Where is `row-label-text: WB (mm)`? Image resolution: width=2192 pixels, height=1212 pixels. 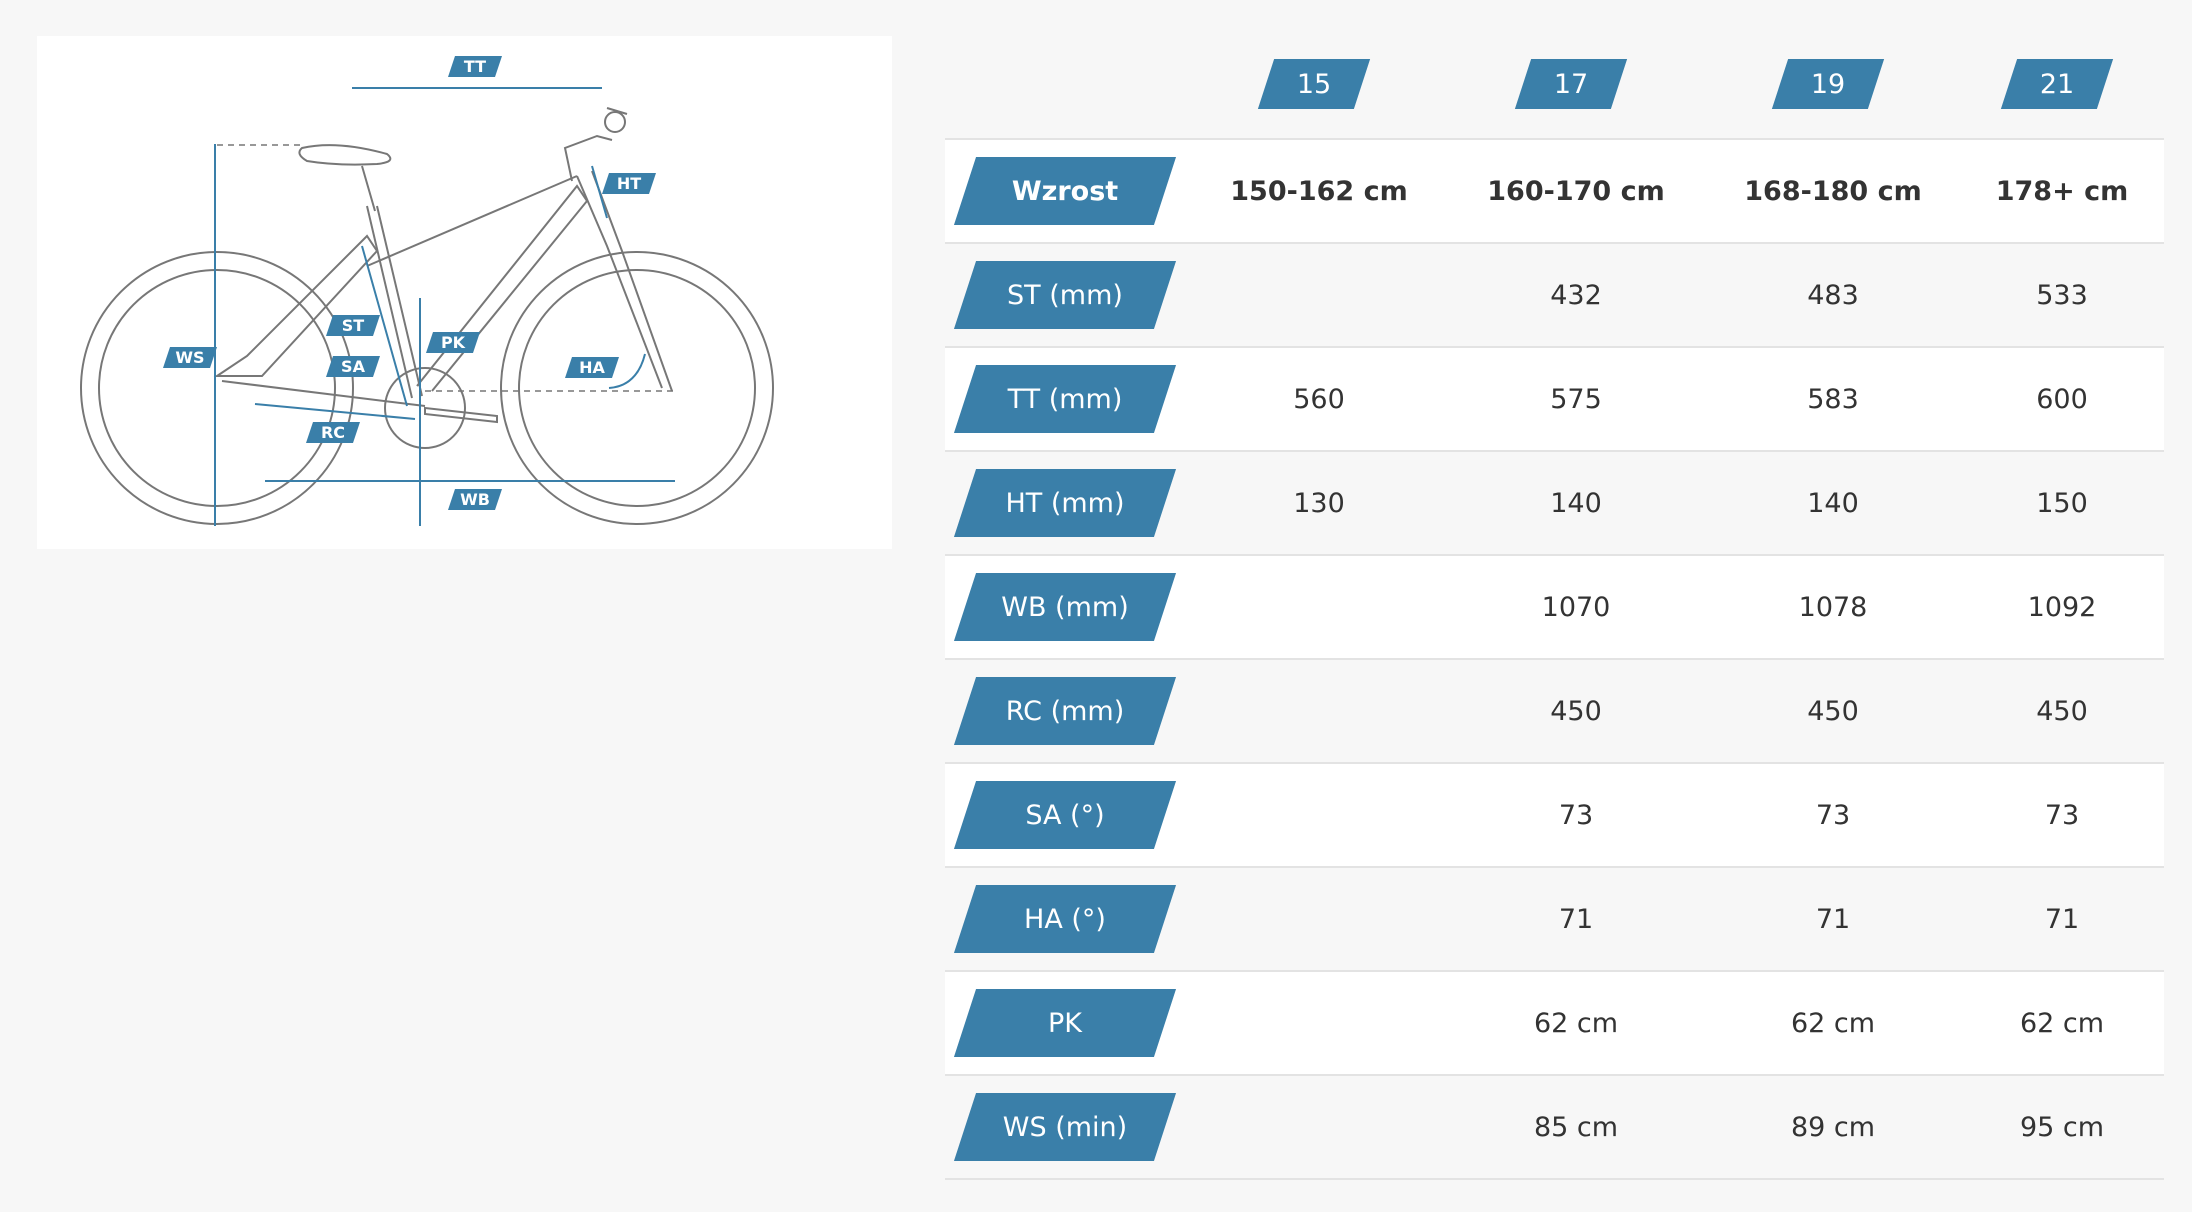 row-label-text: WB (mm) is located at coordinates (1065, 607).